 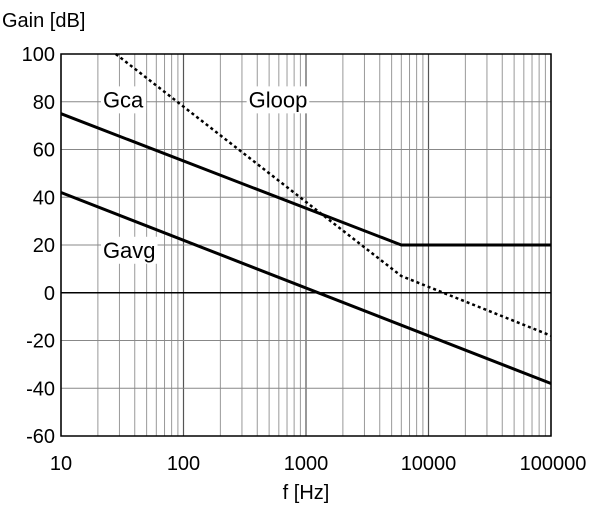 I want to click on y-tick-label: 0, so click(x=49, y=294).